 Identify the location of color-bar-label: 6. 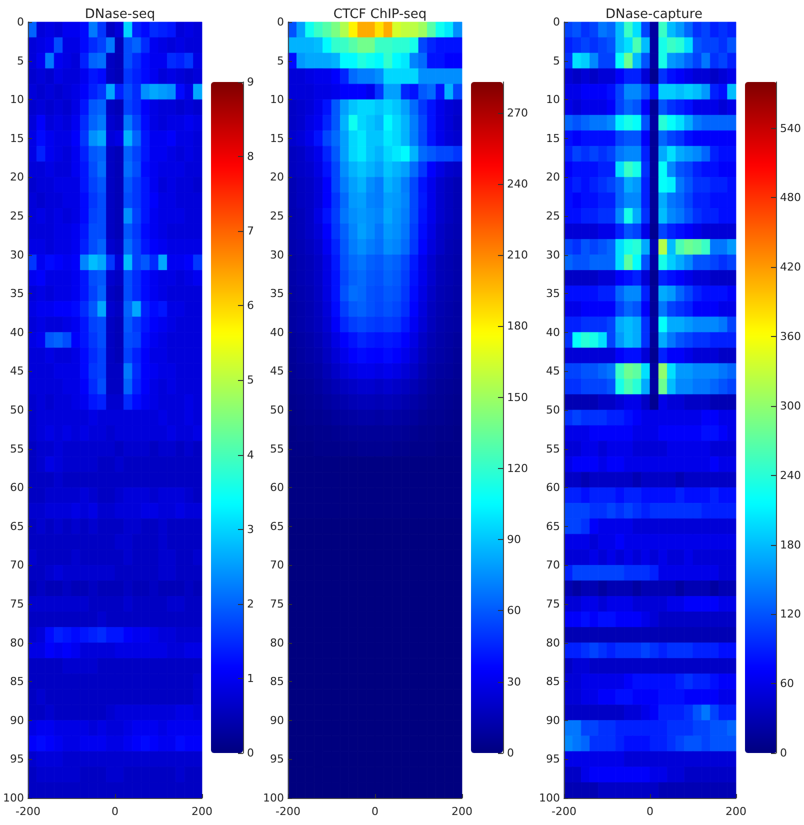
(250, 305).